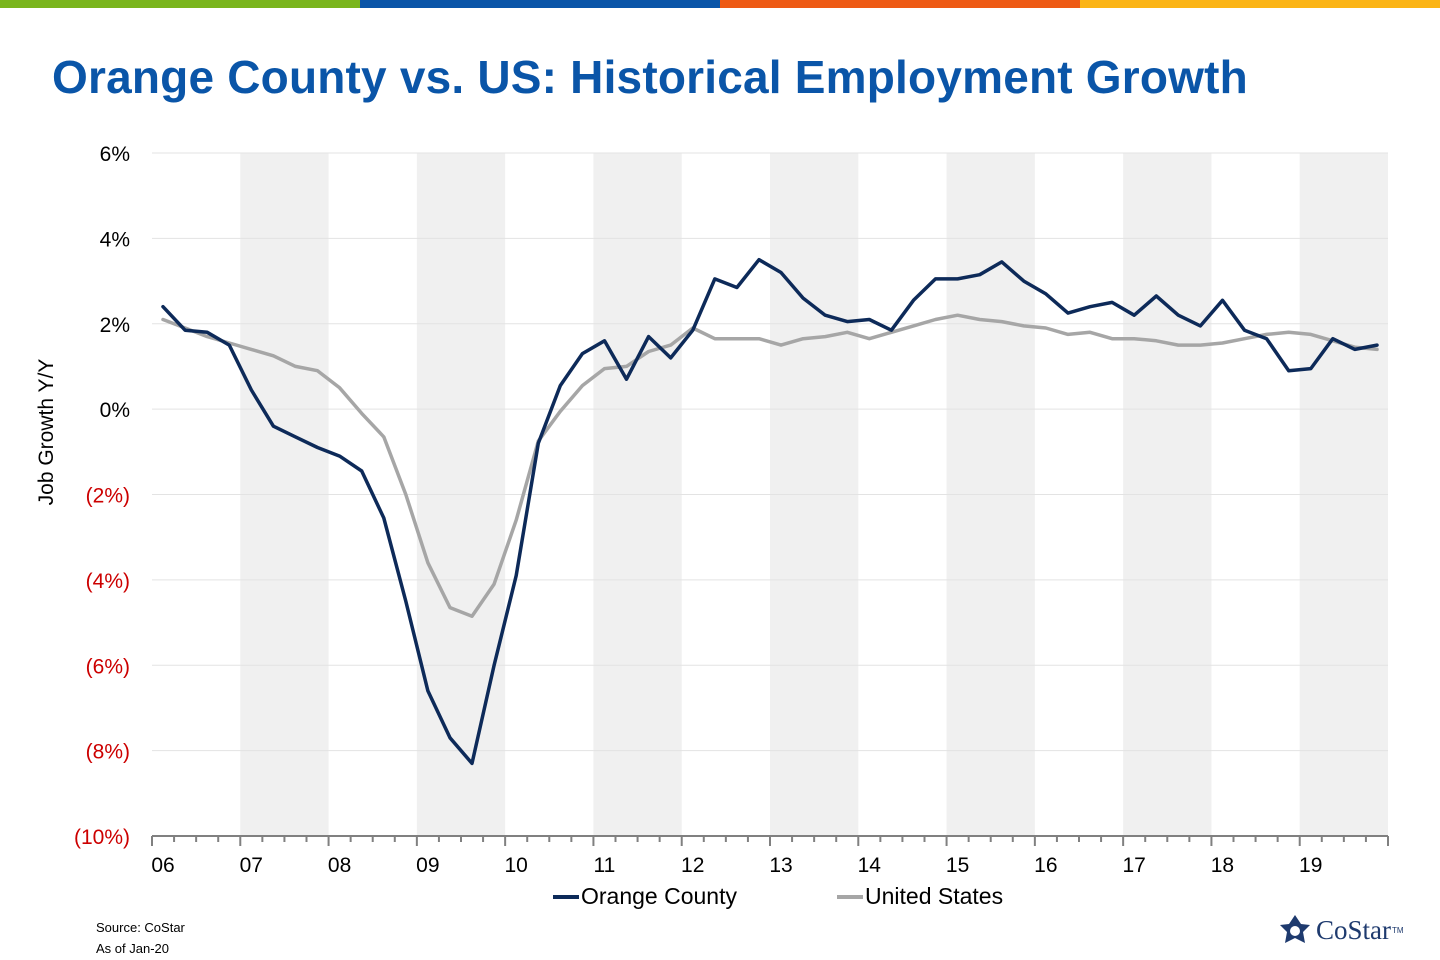 Image resolution: width=1440 pixels, height=960 pixels. What do you see at coordinates (180, 4) in the screenshot?
I see `brand-bar-green` at bounding box center [180, 4].